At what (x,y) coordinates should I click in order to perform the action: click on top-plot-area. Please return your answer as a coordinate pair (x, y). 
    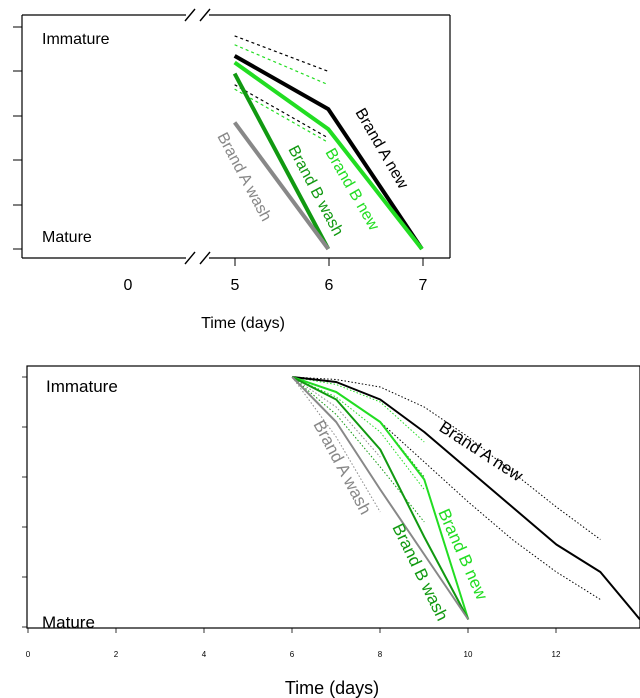
    Looking at the image, I should click on (328, 143).